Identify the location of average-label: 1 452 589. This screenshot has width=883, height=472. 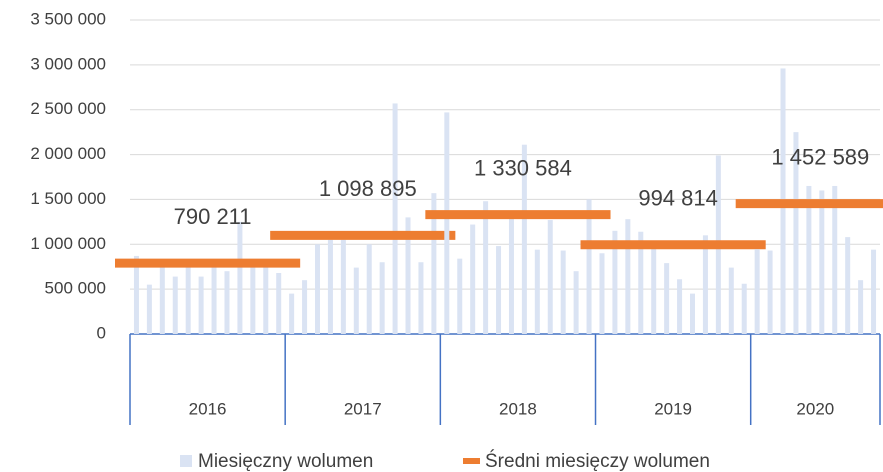
(820, 156).